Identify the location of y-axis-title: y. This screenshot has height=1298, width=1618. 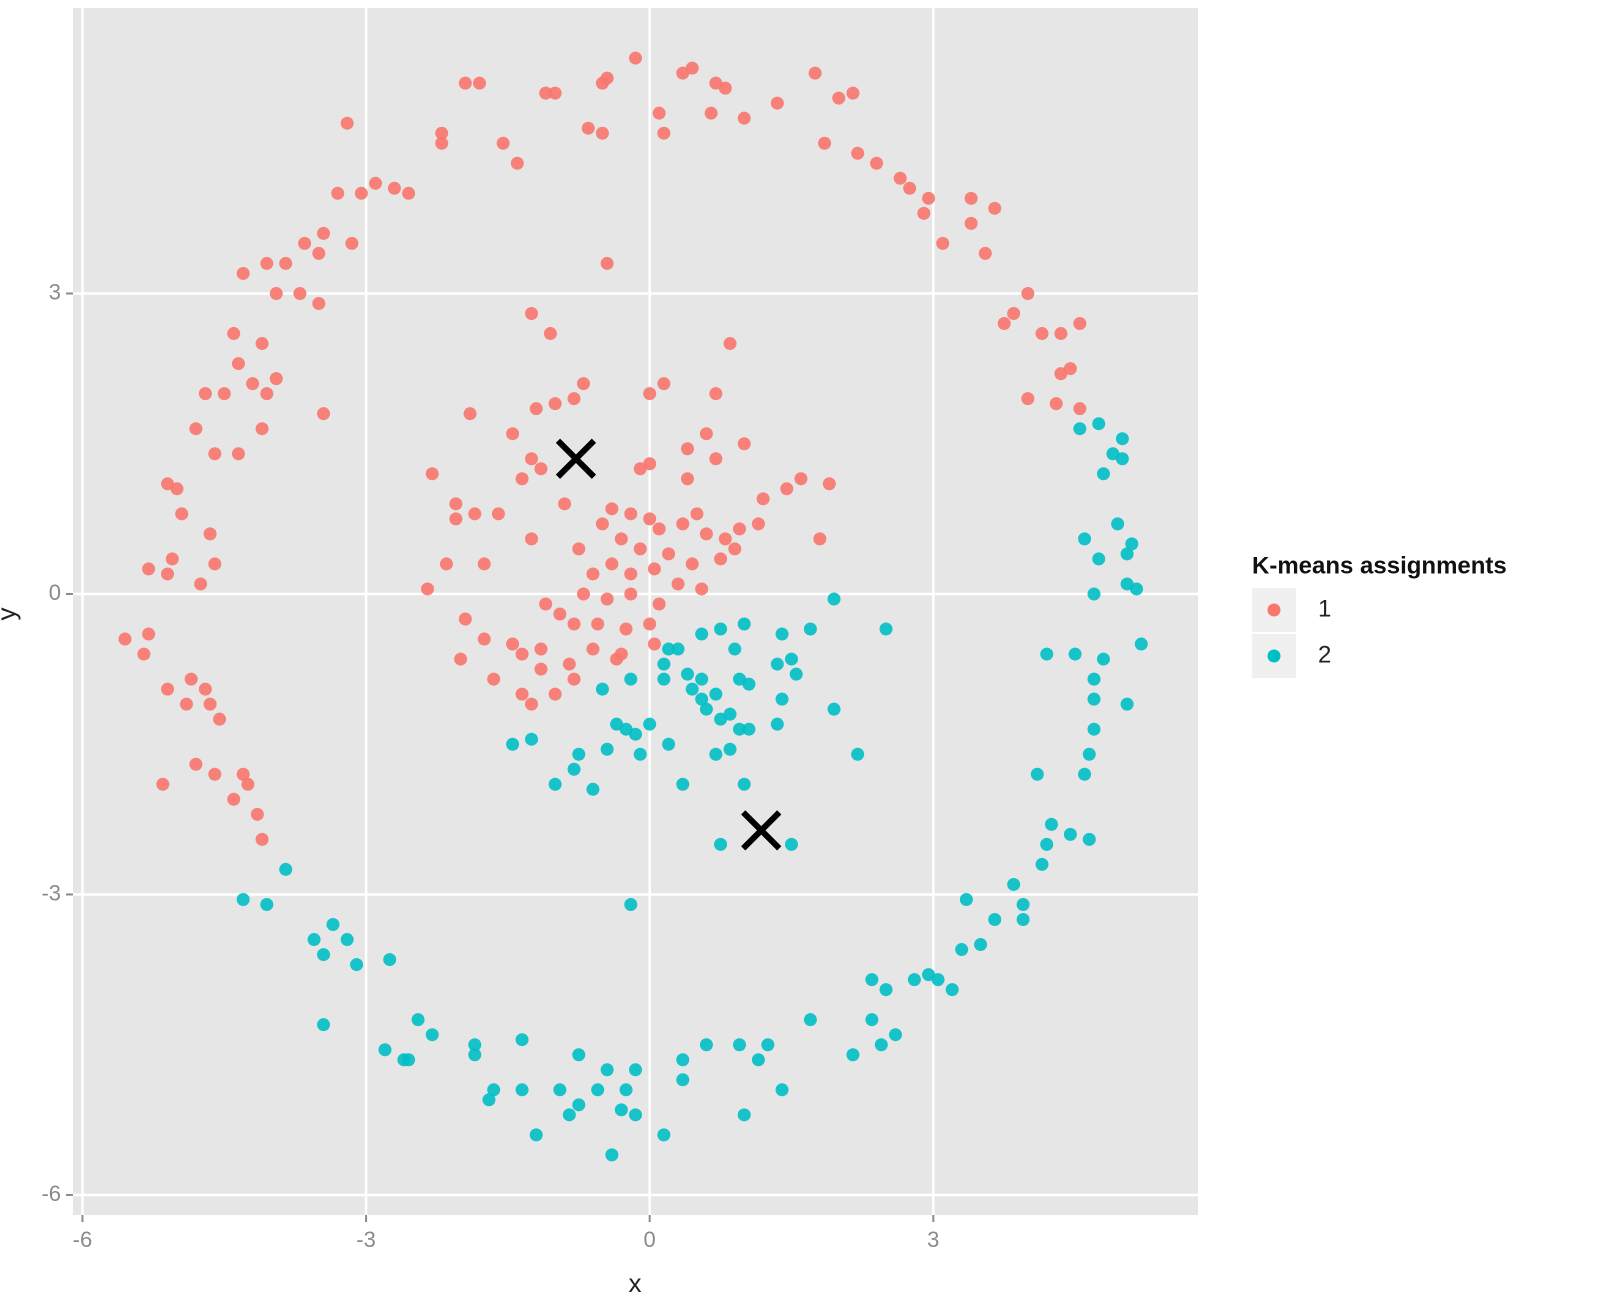
(10, 614).